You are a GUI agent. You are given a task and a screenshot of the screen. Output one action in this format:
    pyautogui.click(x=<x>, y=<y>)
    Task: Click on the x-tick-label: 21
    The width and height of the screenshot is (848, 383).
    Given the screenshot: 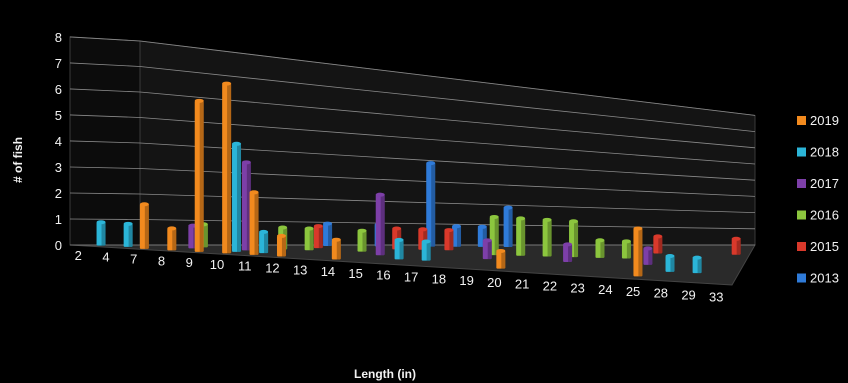 What is the action you would take?
    pyautogui.click(x=522, y=284)
    